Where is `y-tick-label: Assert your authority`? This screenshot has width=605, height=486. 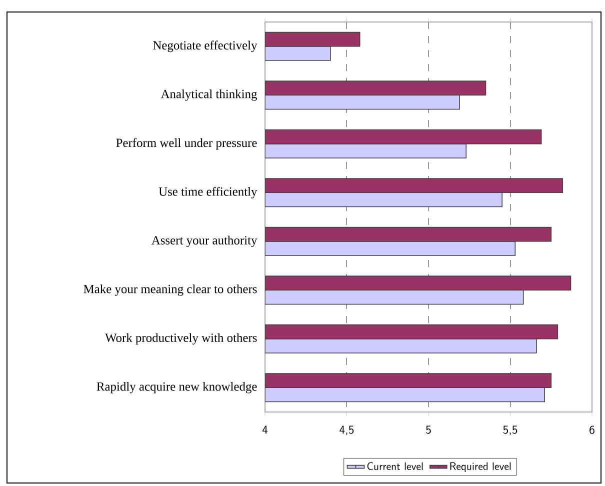 y-tick-label: Assert your authority is located at coordinates (205, 242).